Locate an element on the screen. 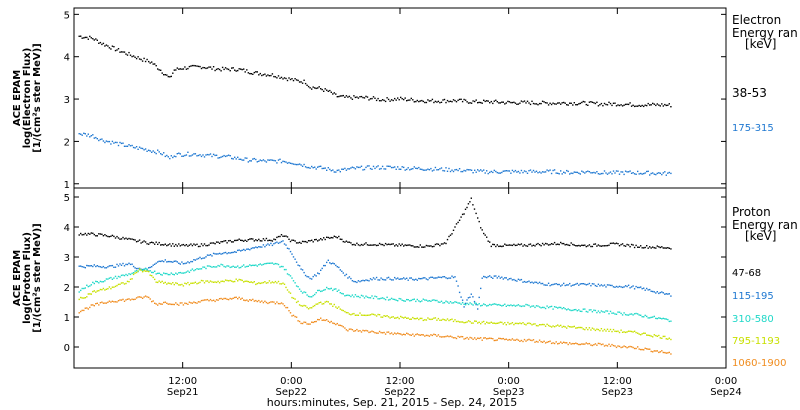  electron-legend-entry-38-53: 38-53 is located at coordinates (749, 93).